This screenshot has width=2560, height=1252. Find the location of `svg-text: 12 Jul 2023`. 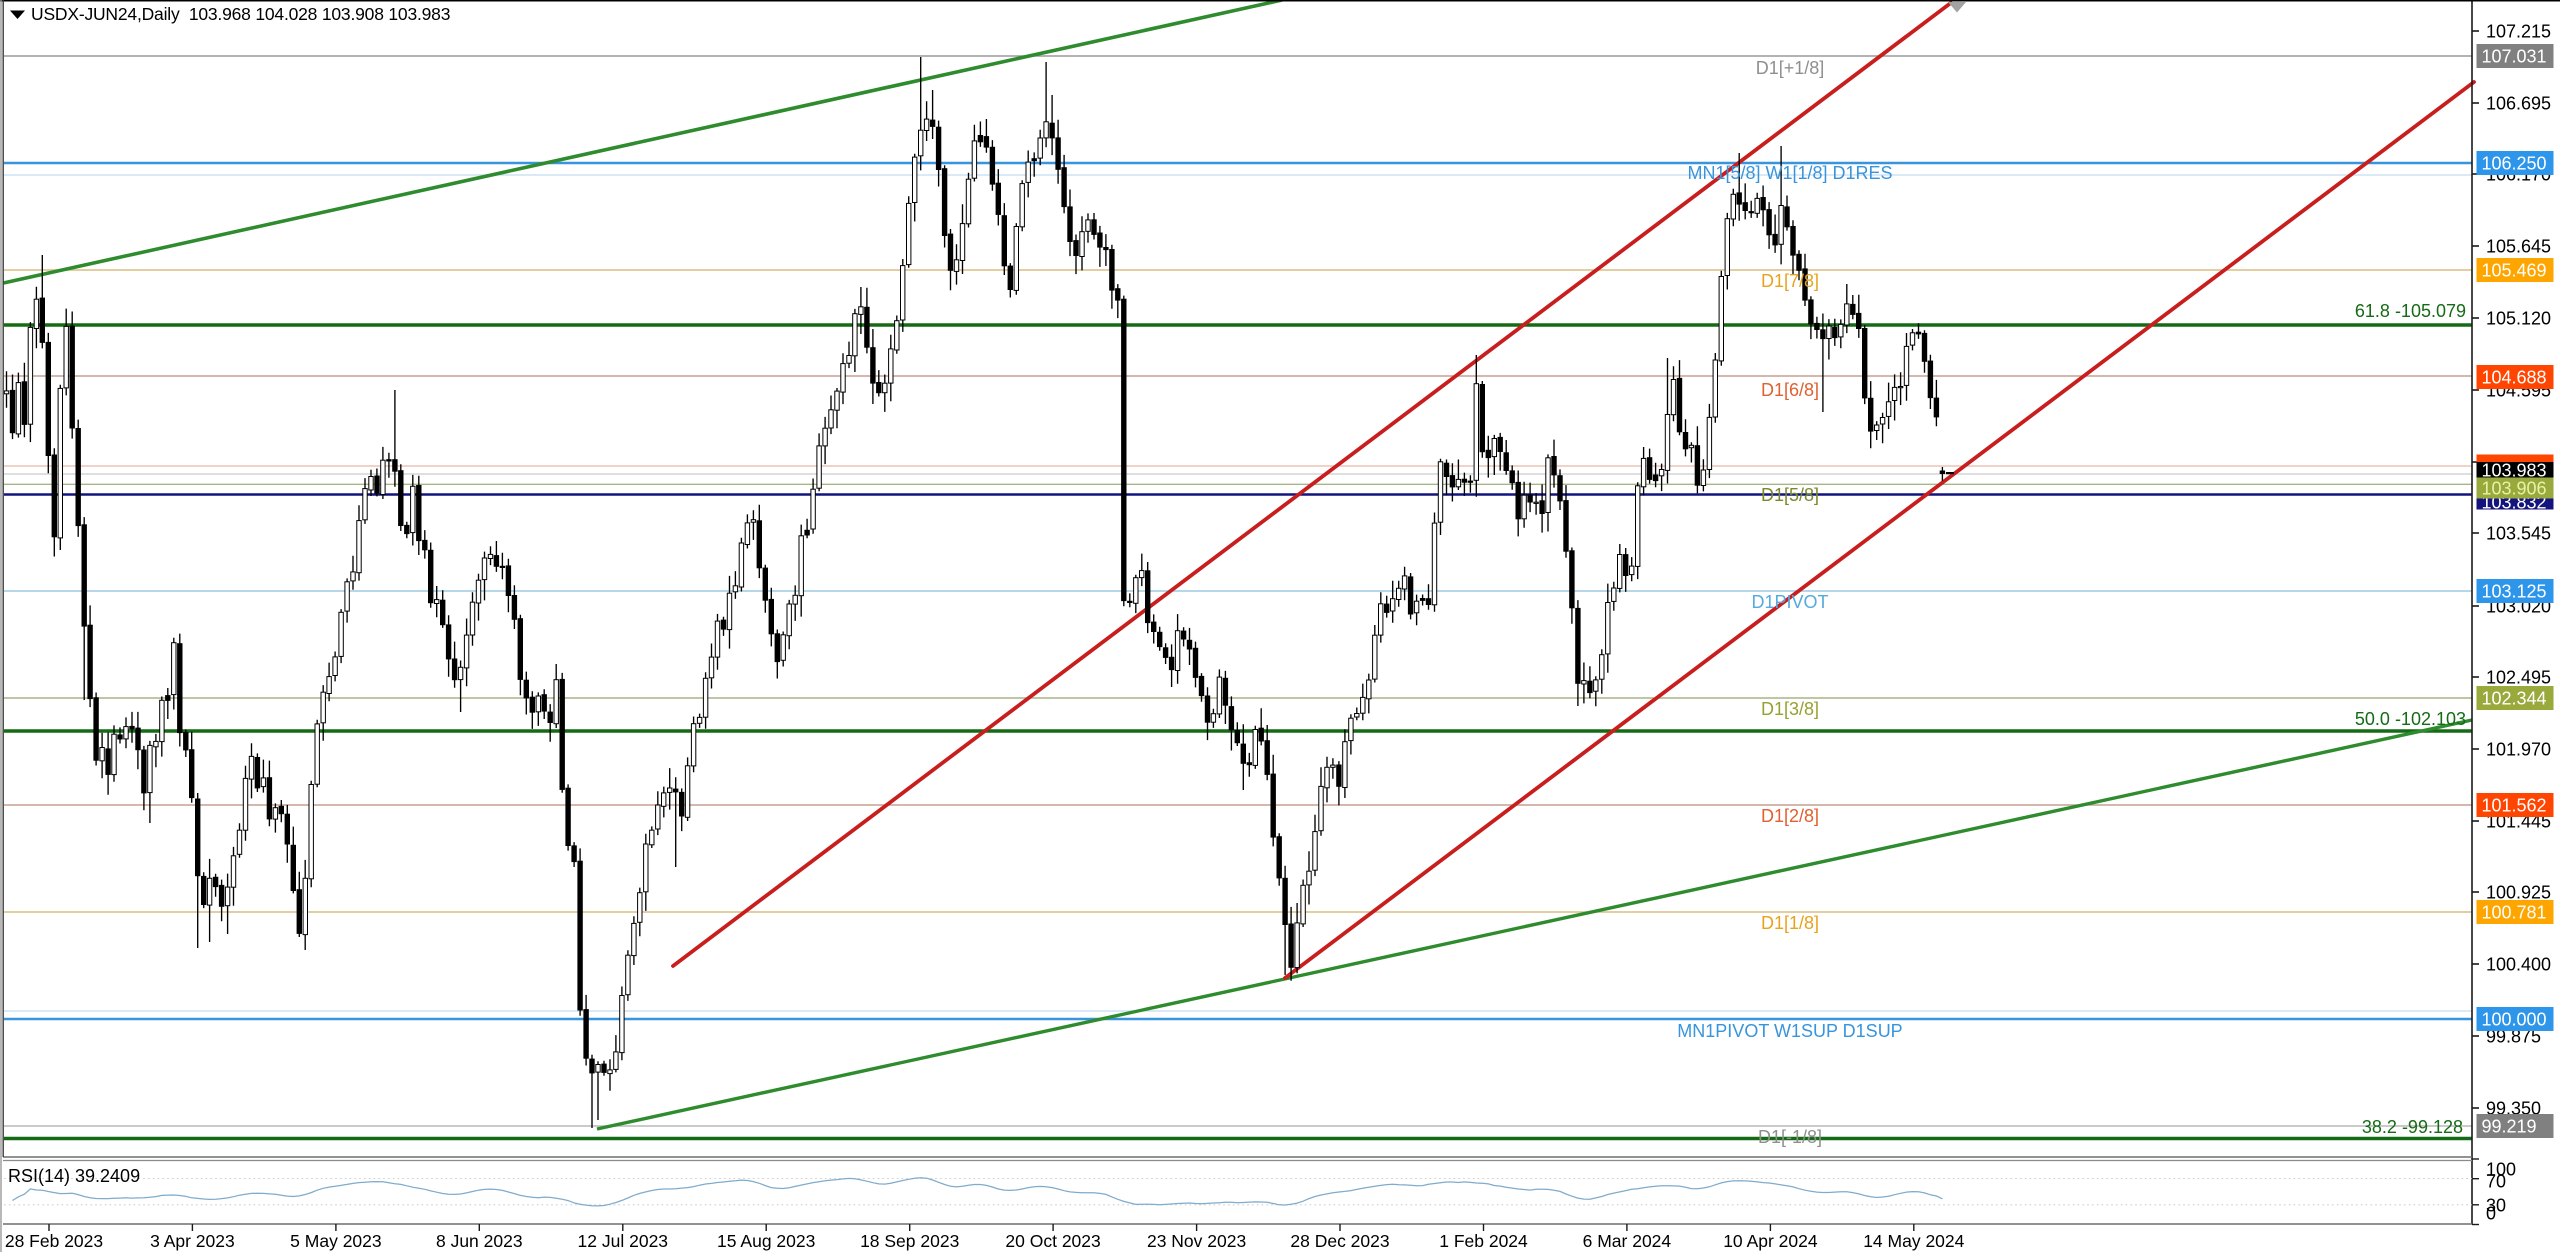

svg-text: 12 Jul 2023 is located at coordinates (623, 1241).